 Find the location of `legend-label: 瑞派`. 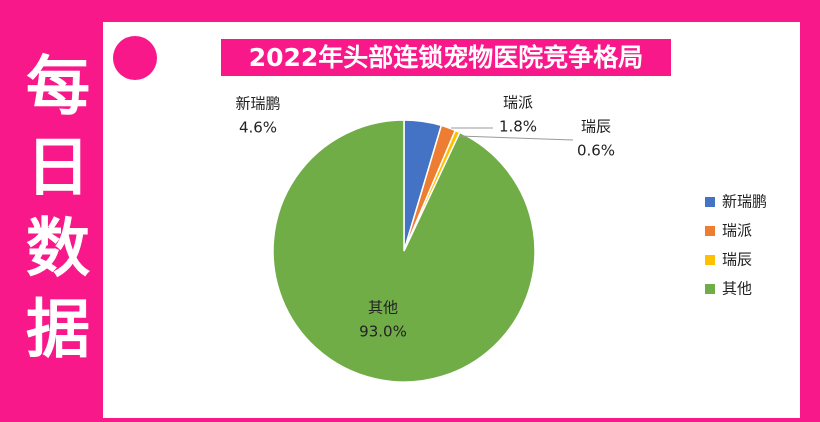

legend-label: 瑞派 is located at coordinates (737, 231).